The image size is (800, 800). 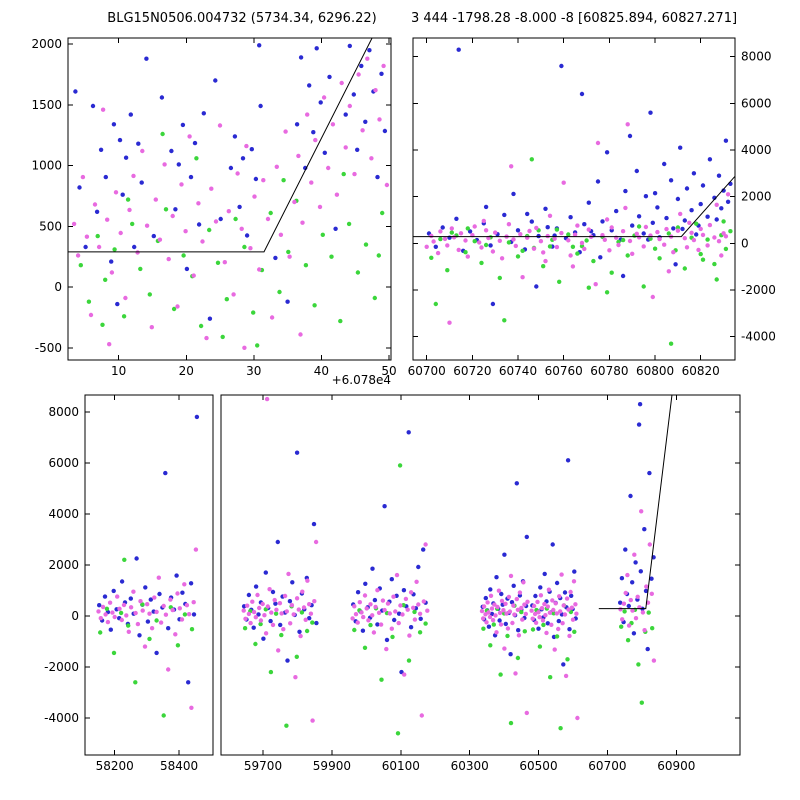 What do you see at coordinates (48, 348) in the screenshot?
I see `y-tick-label: -500` at bounding box center [48, 348].